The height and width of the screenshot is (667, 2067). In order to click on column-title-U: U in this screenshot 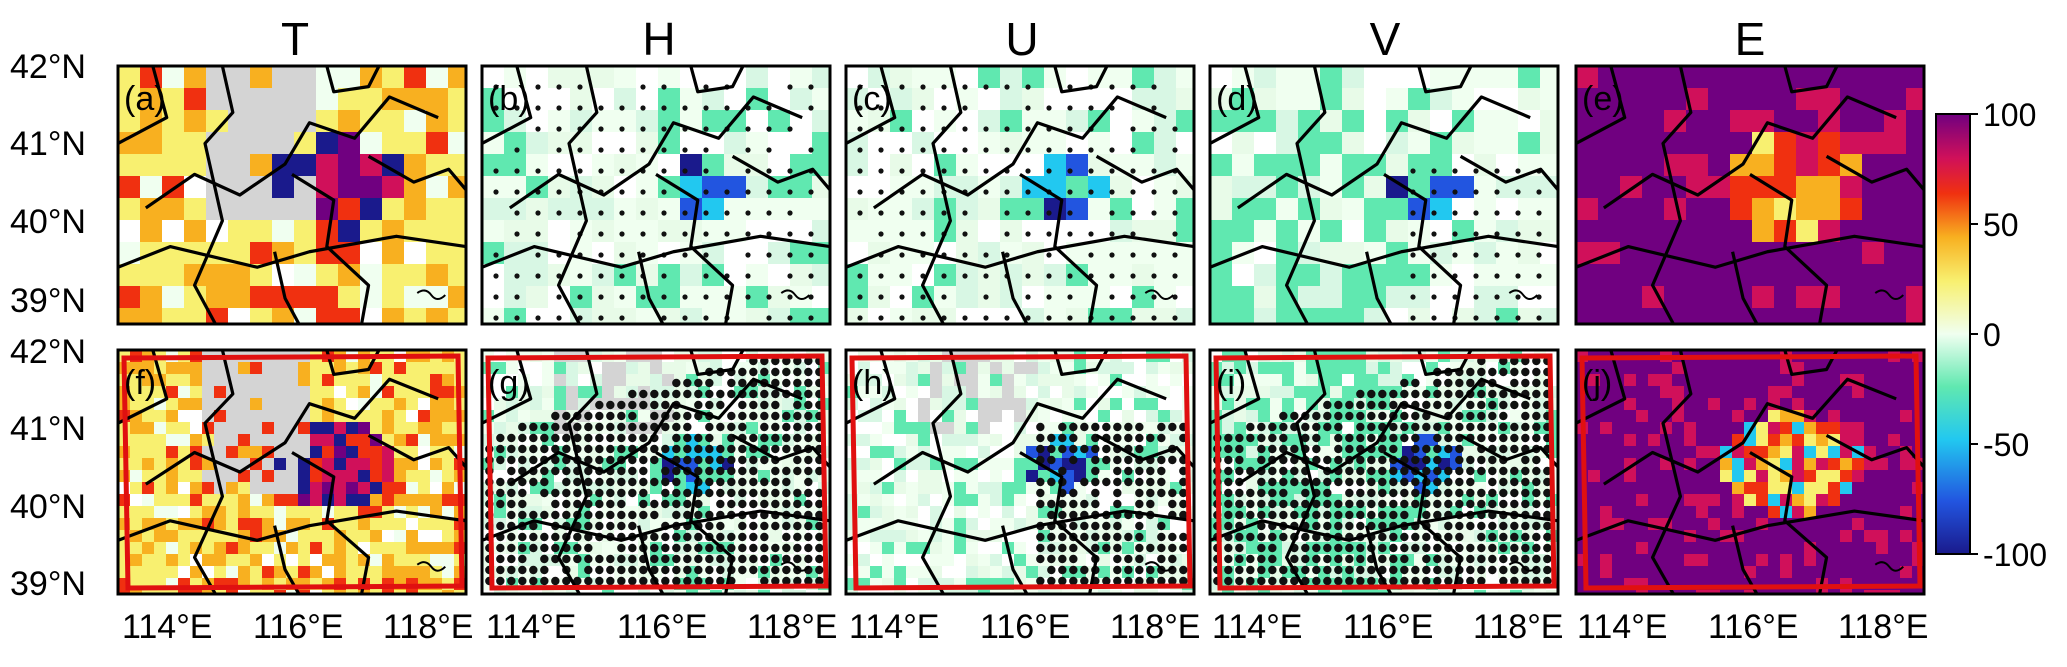, I will do `click(1021, 39)`.